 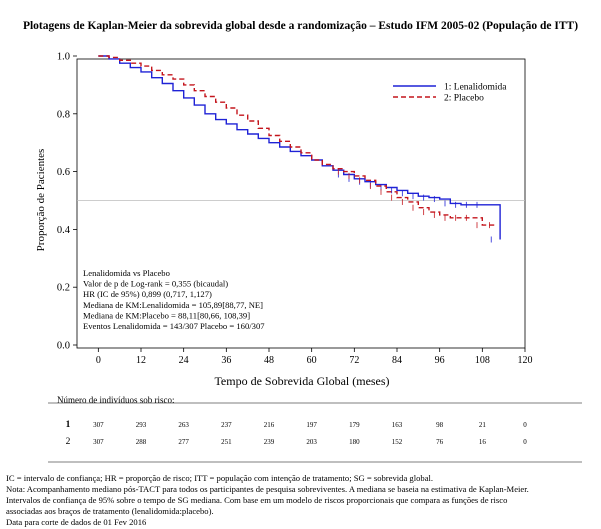 I want to click on x-tick-label: 0, so click(x=98, y=360).